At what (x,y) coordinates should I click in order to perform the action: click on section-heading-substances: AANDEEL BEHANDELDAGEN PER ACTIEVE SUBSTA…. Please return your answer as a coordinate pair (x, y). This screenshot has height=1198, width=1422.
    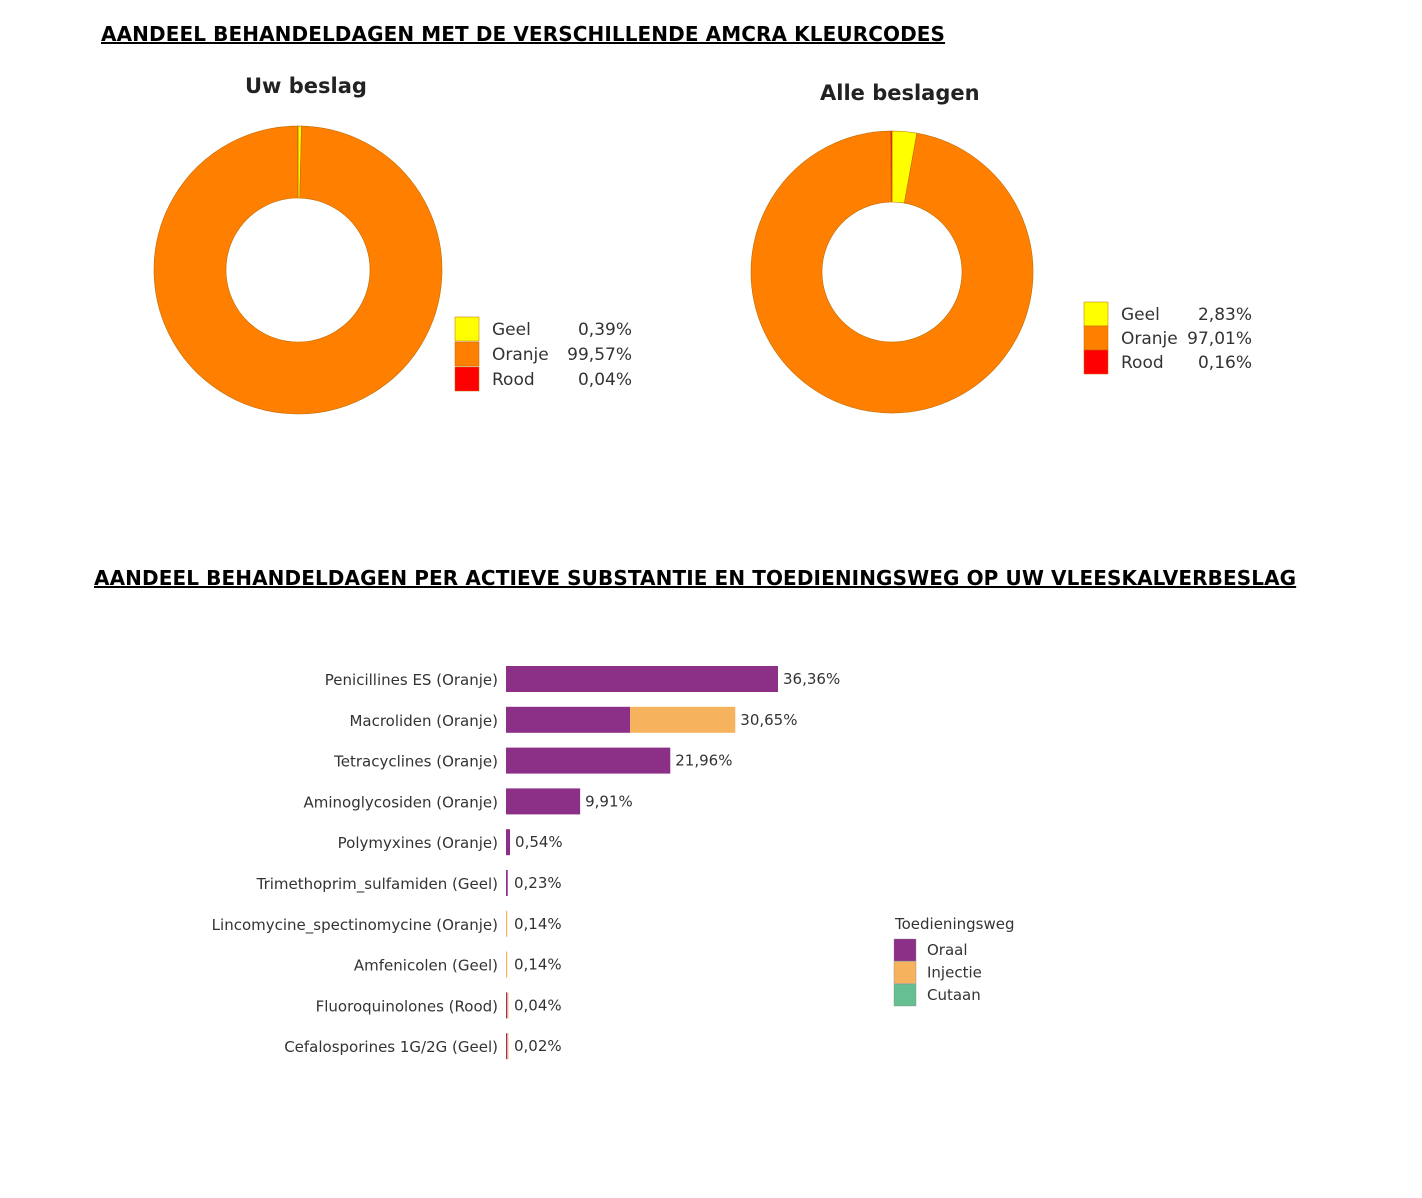
    Looking at the image, I should click on (695, 578).